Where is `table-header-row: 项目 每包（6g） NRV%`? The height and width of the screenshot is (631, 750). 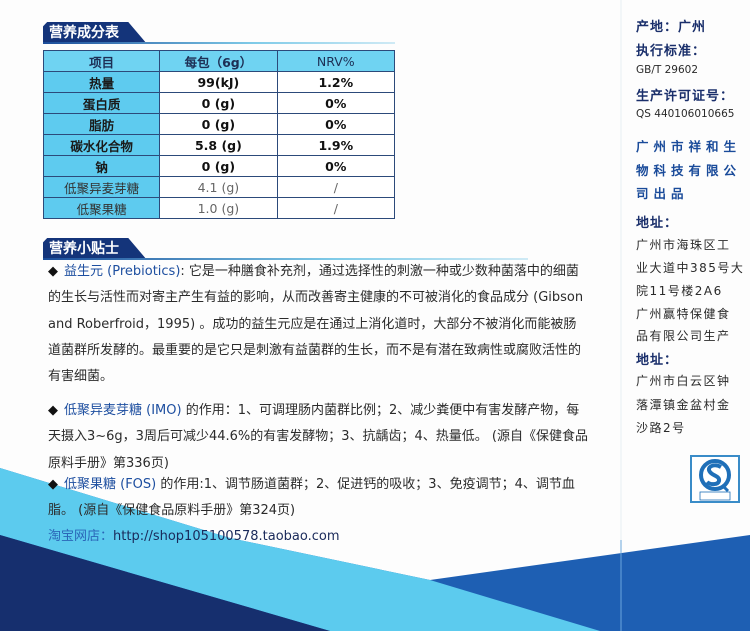
table-header-row: 项目 每包（6g） NRV% is located at coordinates (219, 61).